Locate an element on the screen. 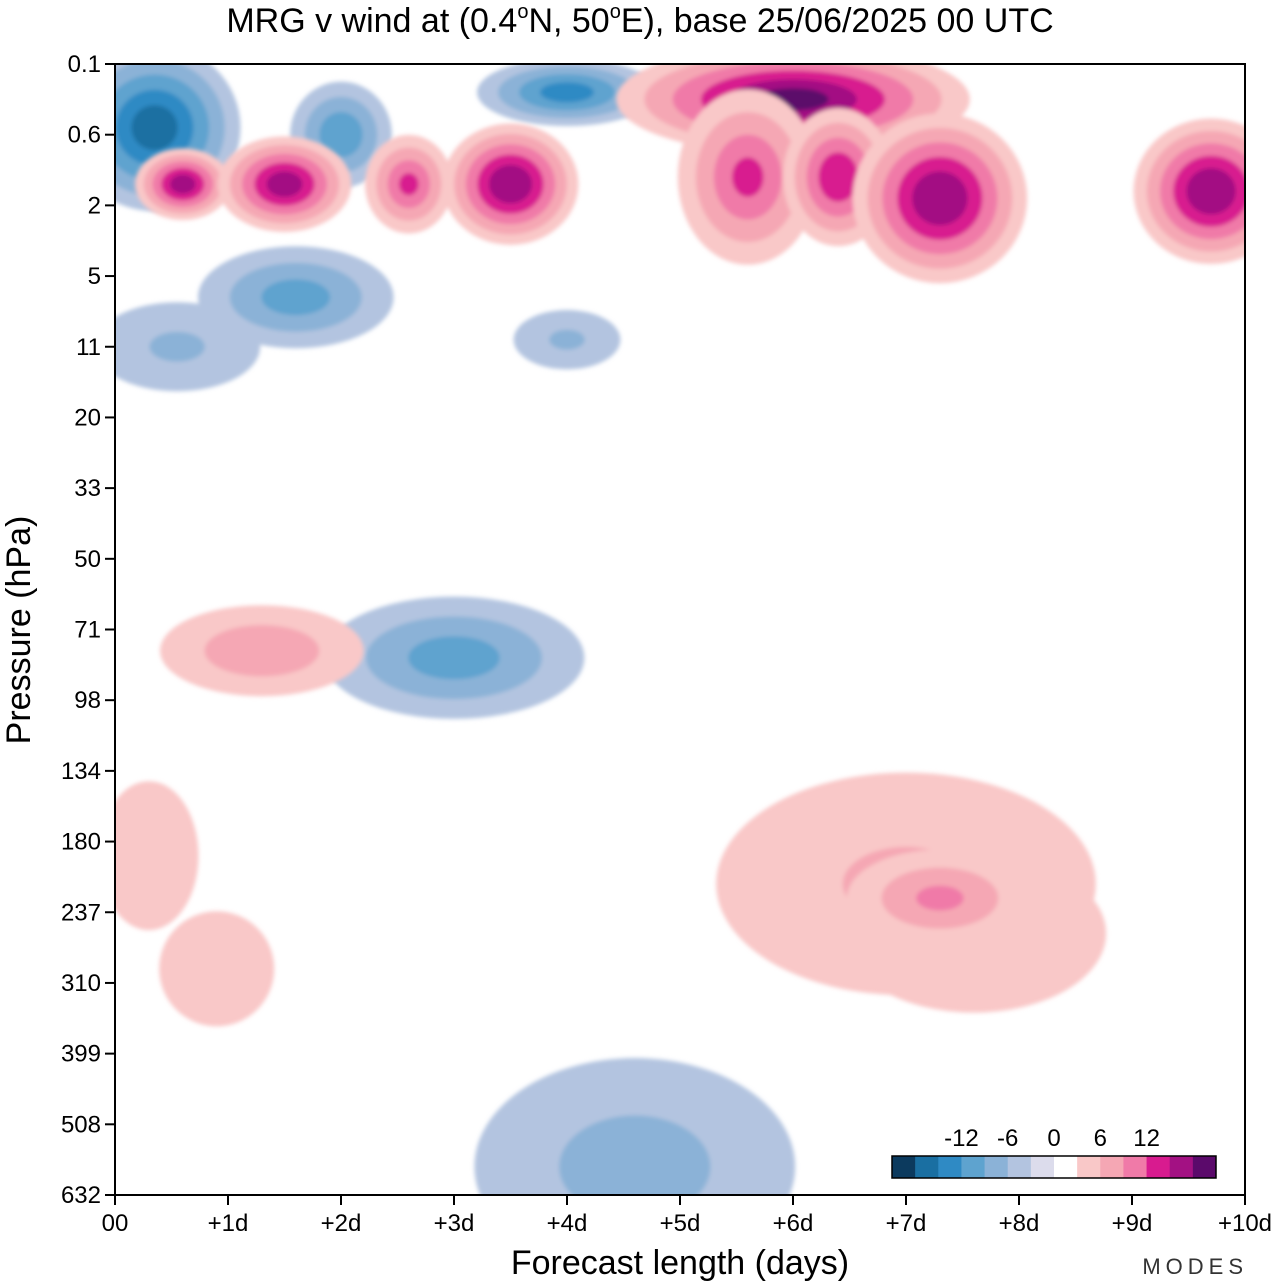  y-tick-label: 508 is located at coordinates (81, 1124).